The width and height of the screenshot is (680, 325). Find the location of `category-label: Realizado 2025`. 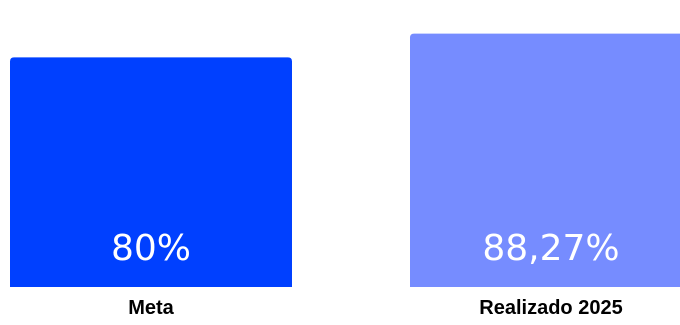

category-label: Realizado 2025 is located at coordinates (550, 308).